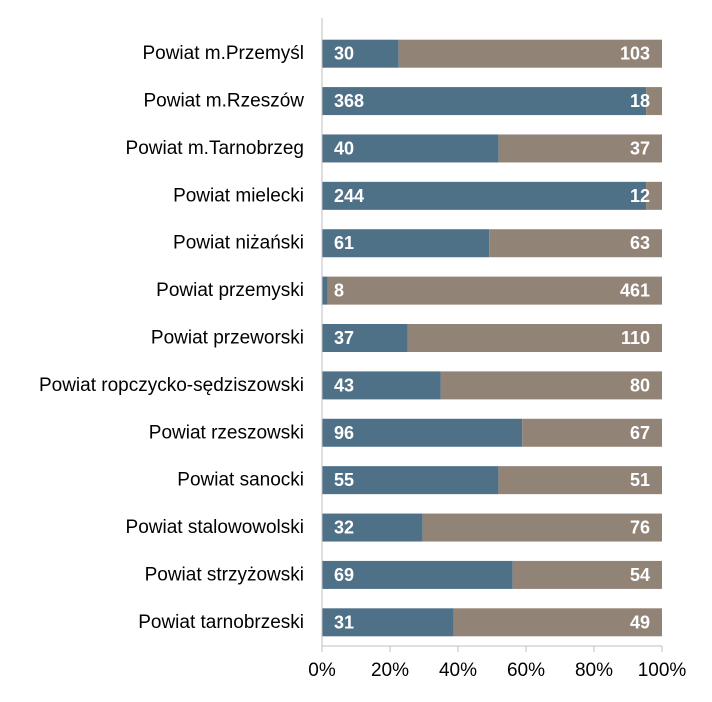  I want to click on data-label-series-2: 54, so click(640, 575).